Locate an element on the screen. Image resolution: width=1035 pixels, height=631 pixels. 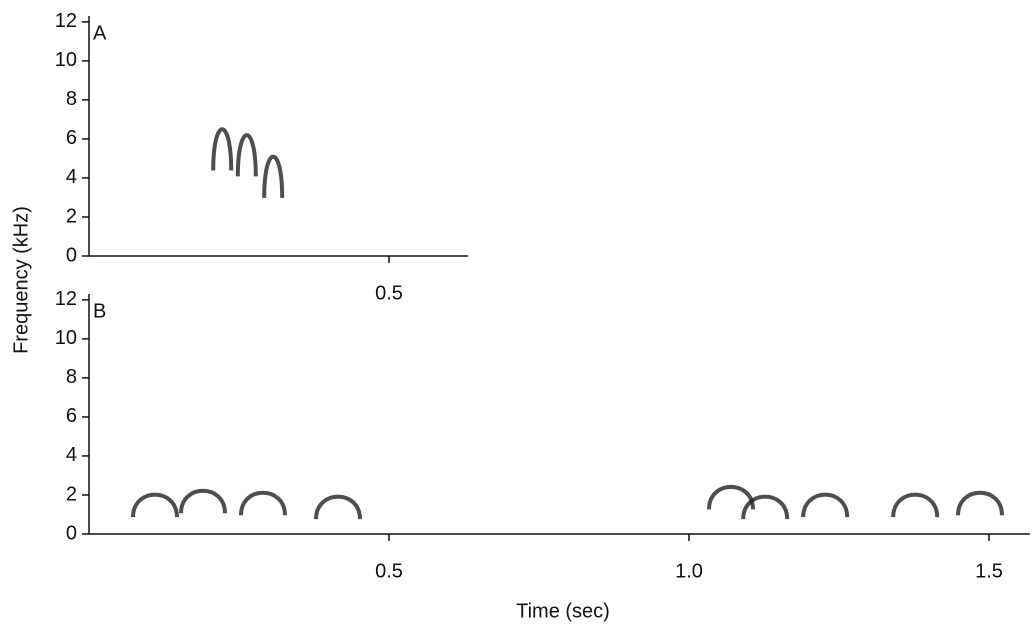
panel-label: A is located at coordinates (100, 33).